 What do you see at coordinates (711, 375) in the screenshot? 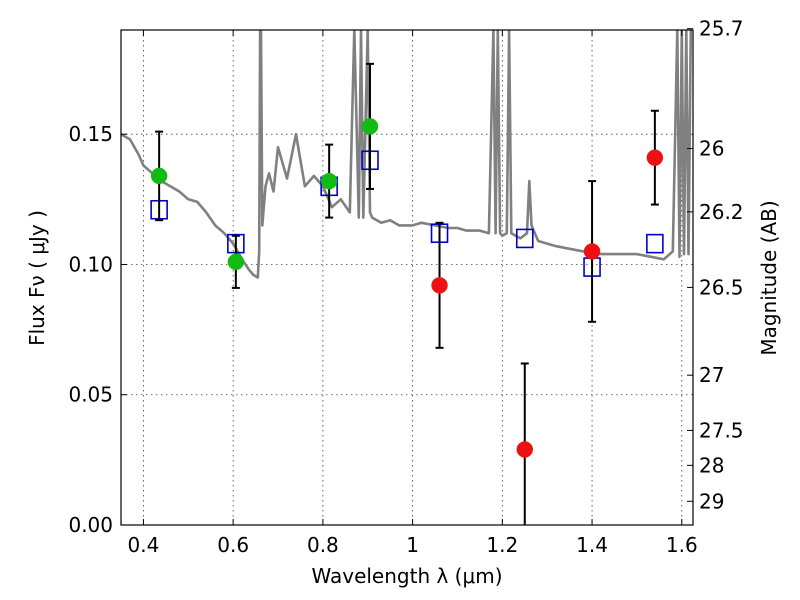
I see `y2-tick-label: 27` at bounding box center [711, 375].